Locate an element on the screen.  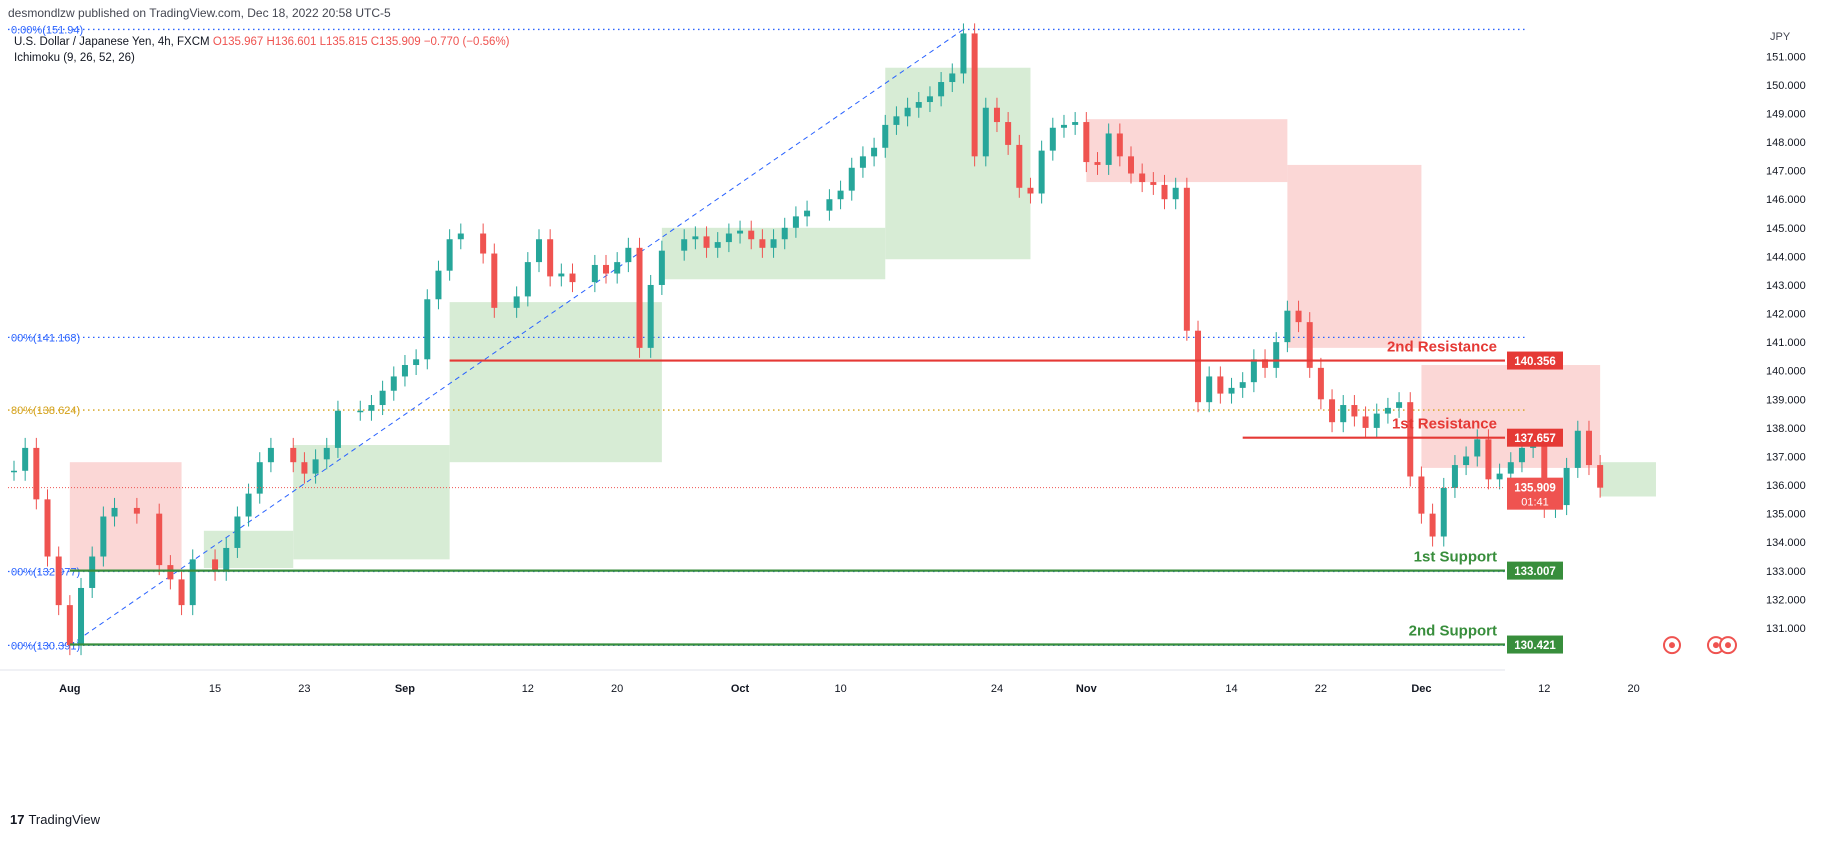
resistance-price-value: 140.356 is located at coordinates (1535, 362).